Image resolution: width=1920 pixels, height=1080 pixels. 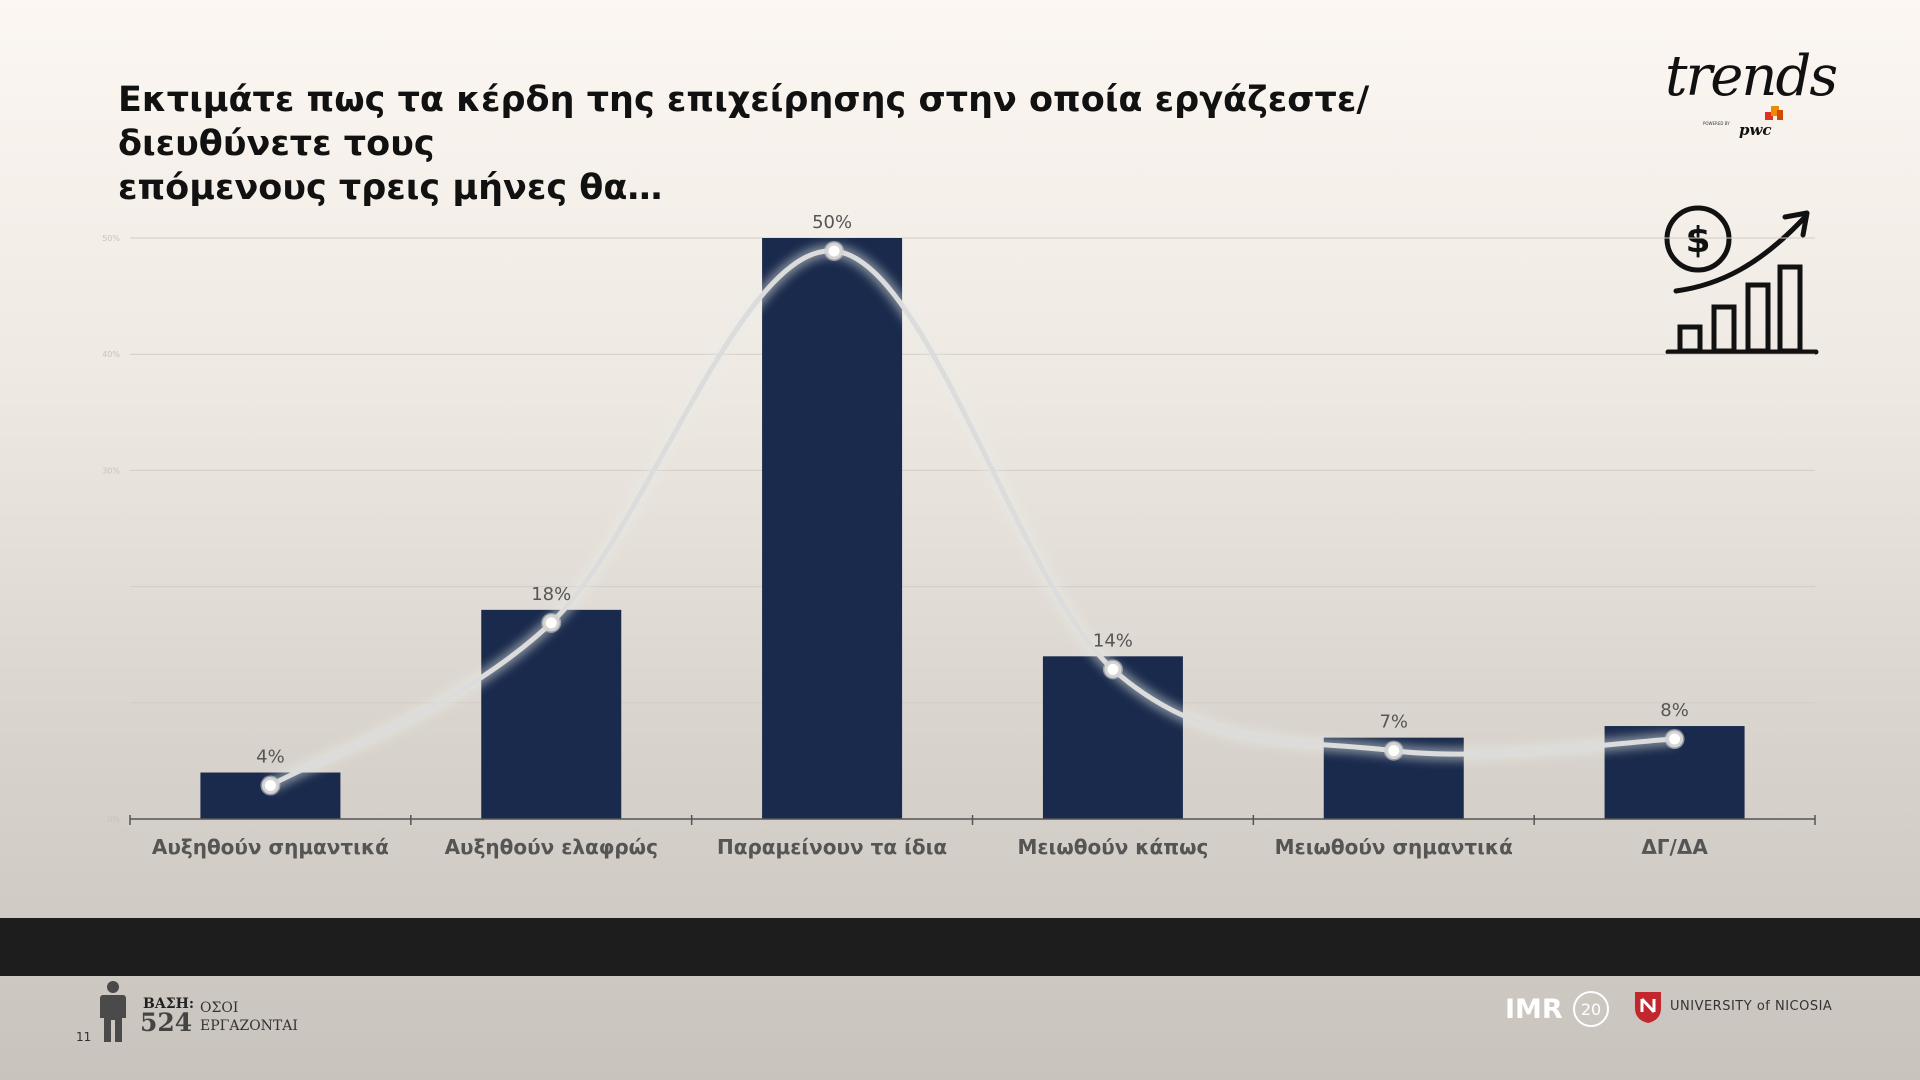 I want to click on category-label-4: Μειωθούν σημαντικά, so click(x=1394, y=847).